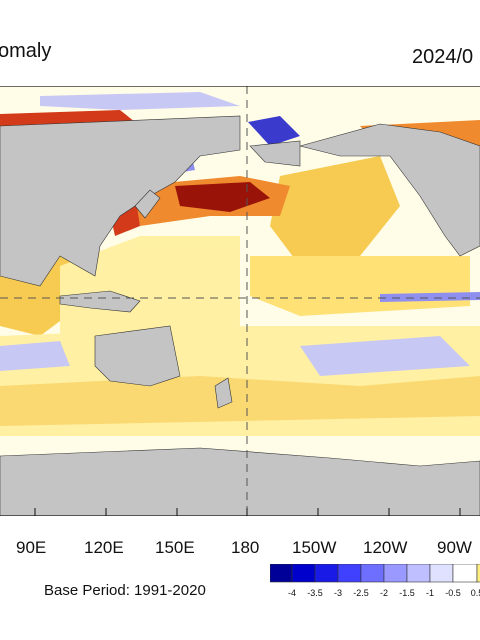  What do you see at coordinates (35, 356) in the screenshot?
I see `cool-patch-south-indian` at bounding box center [35, 356].